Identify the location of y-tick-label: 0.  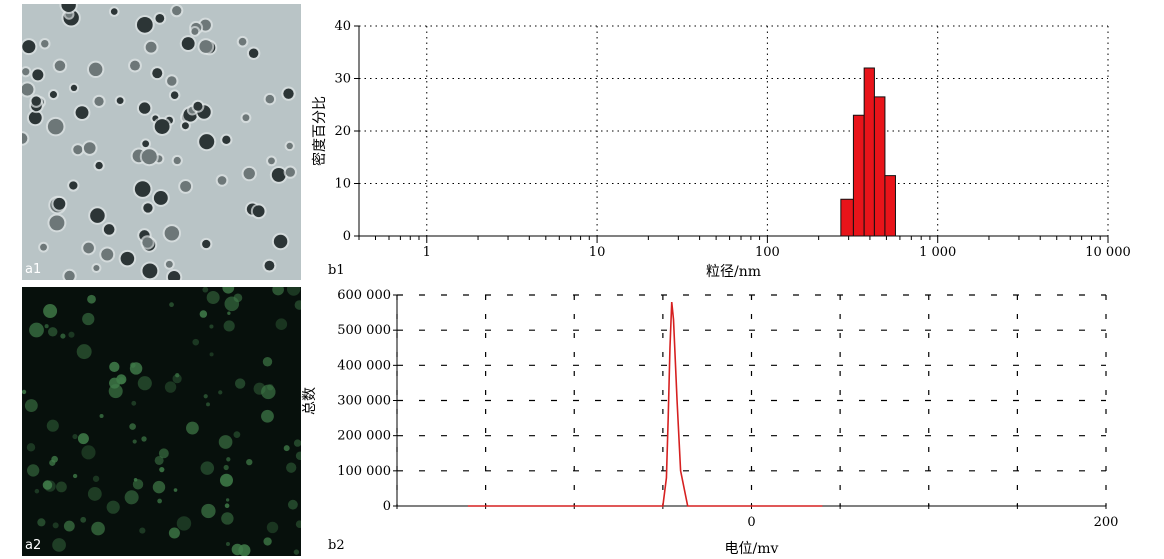
(347, 236).